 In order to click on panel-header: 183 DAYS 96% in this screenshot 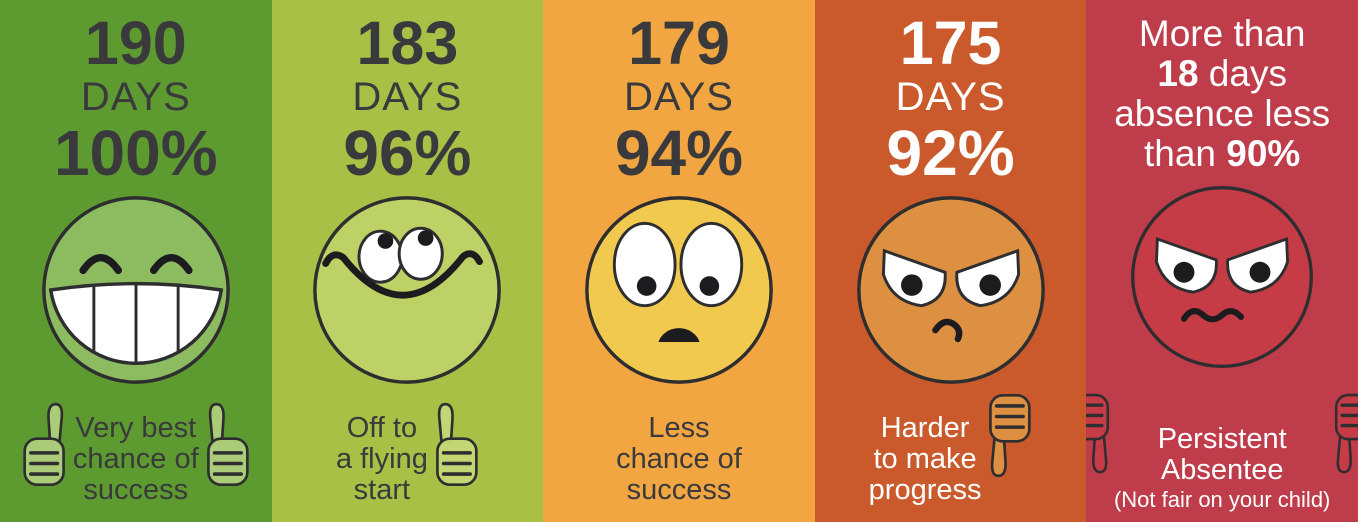, I will do `click(408, 99)`.